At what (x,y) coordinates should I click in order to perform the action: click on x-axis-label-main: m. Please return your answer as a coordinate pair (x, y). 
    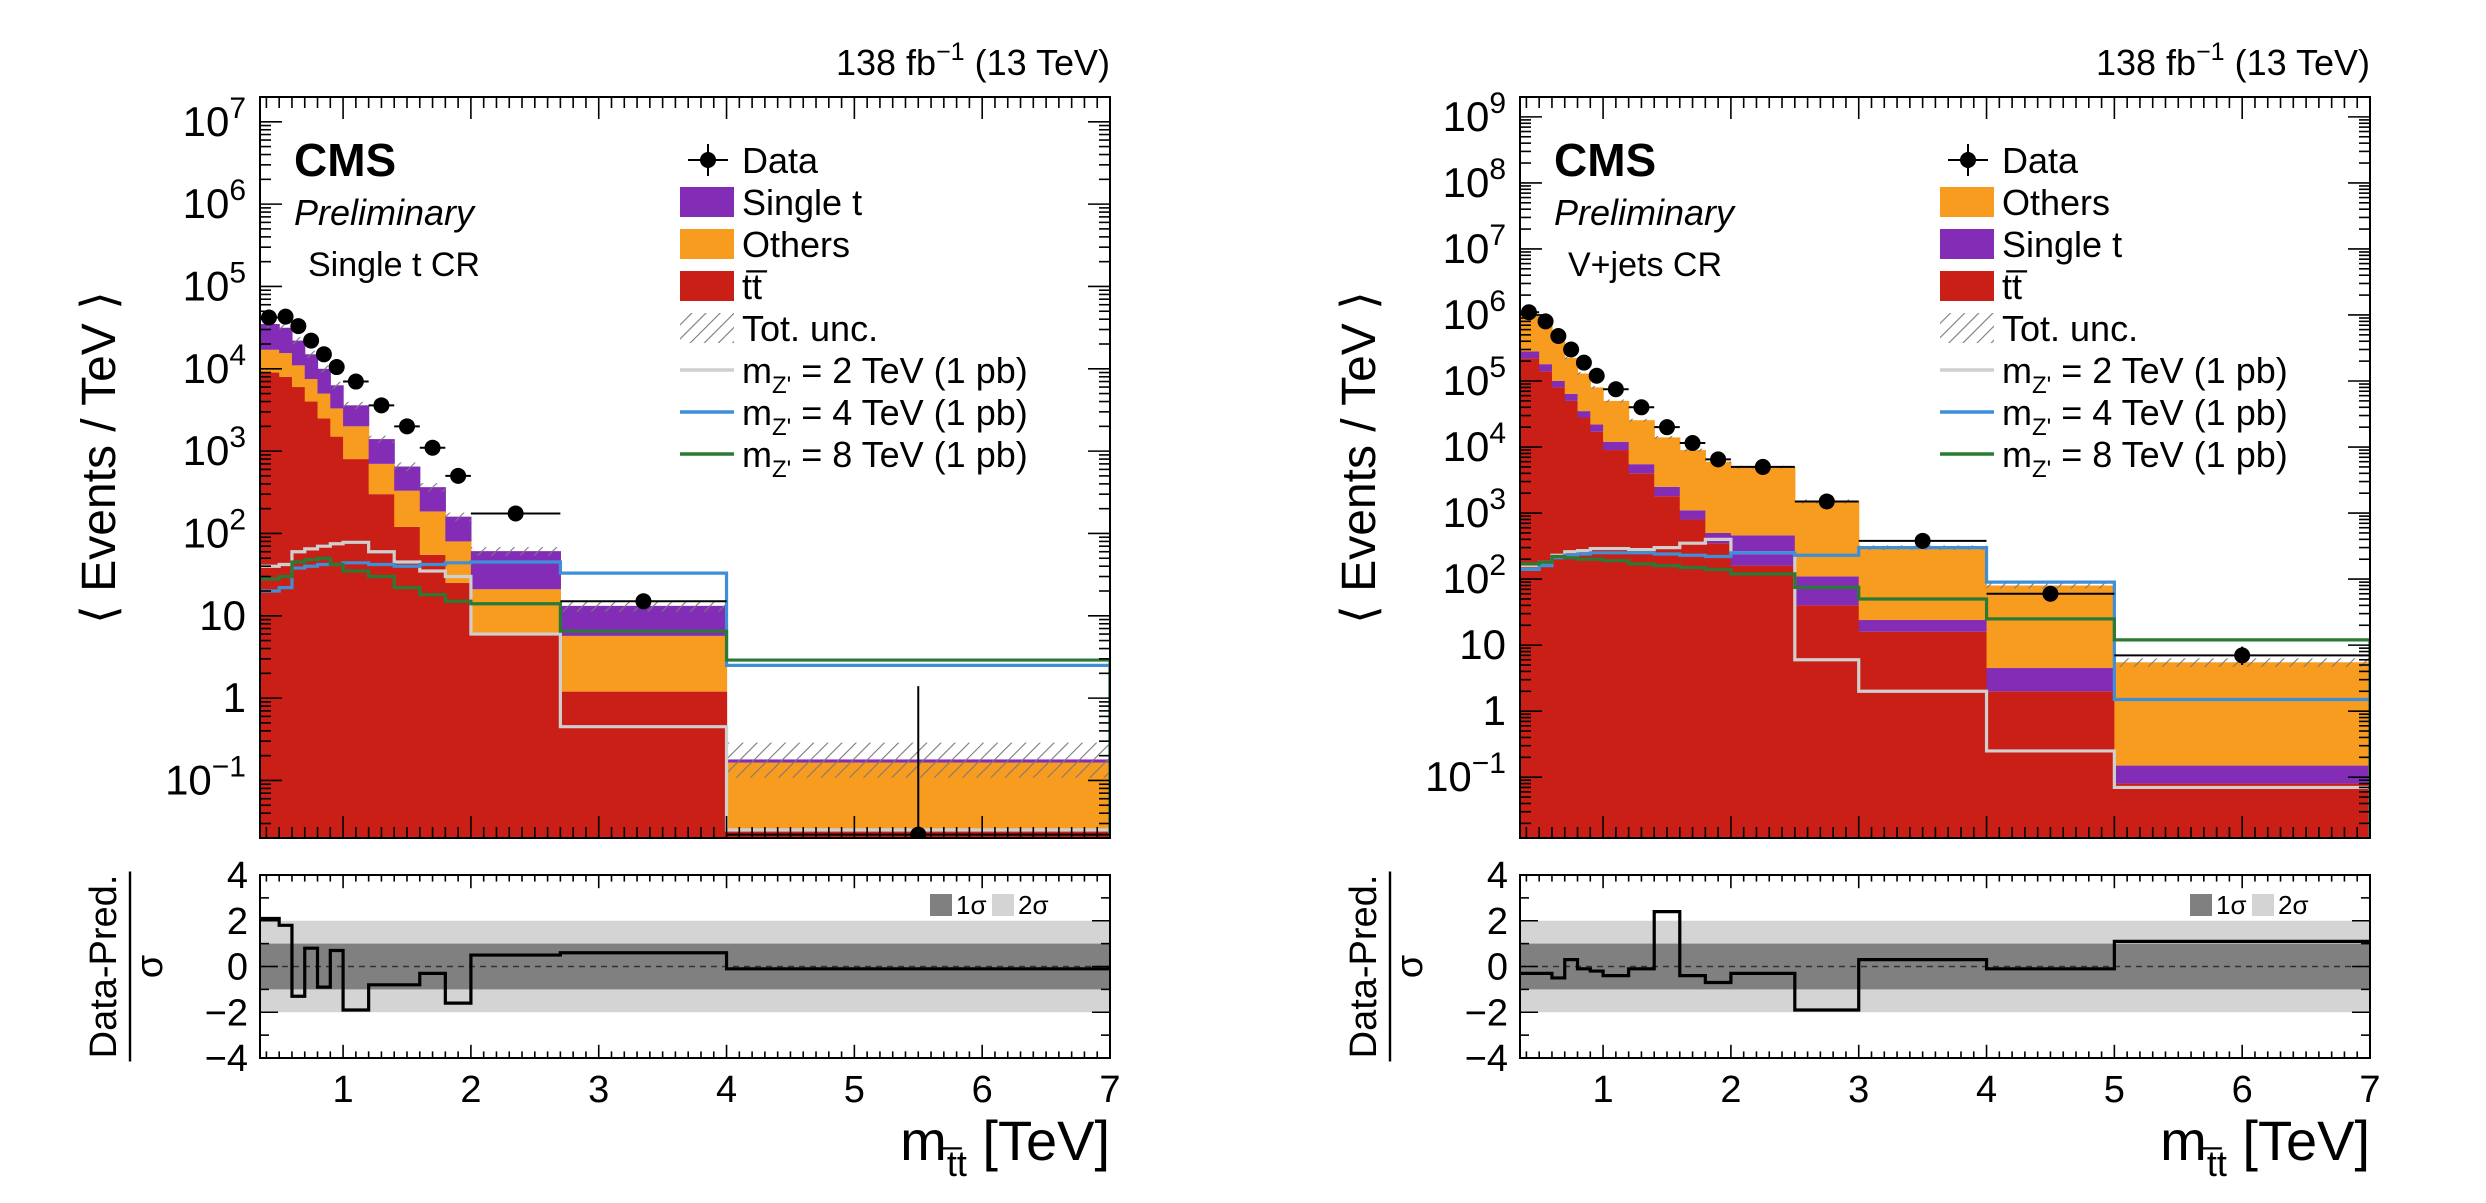
    Looking at the image, I should click on (923, 1140).